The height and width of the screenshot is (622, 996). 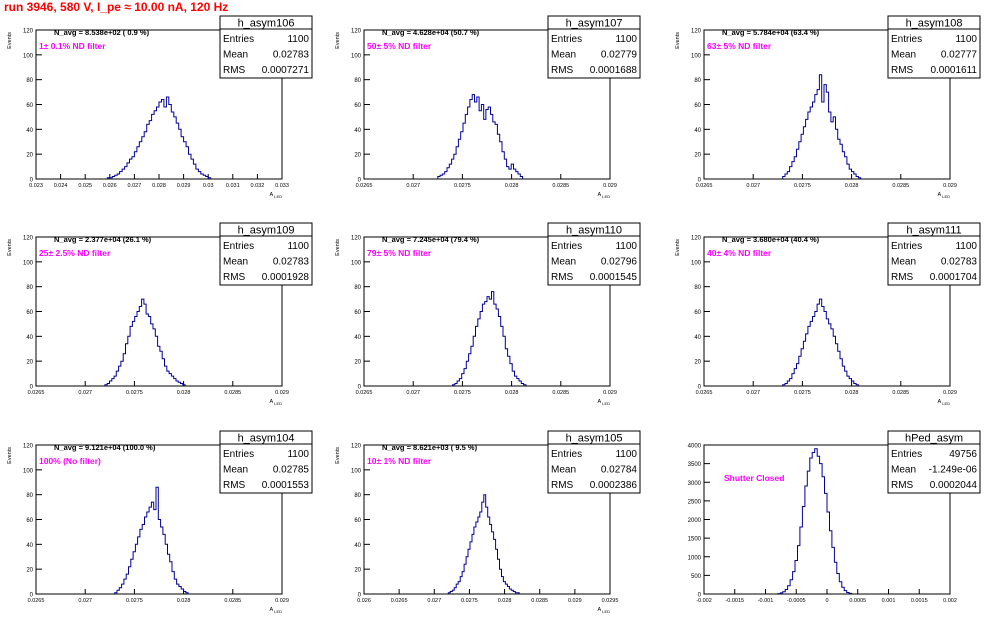 I want to click on stats-value: 0.02779, so click(x=619, y=55).